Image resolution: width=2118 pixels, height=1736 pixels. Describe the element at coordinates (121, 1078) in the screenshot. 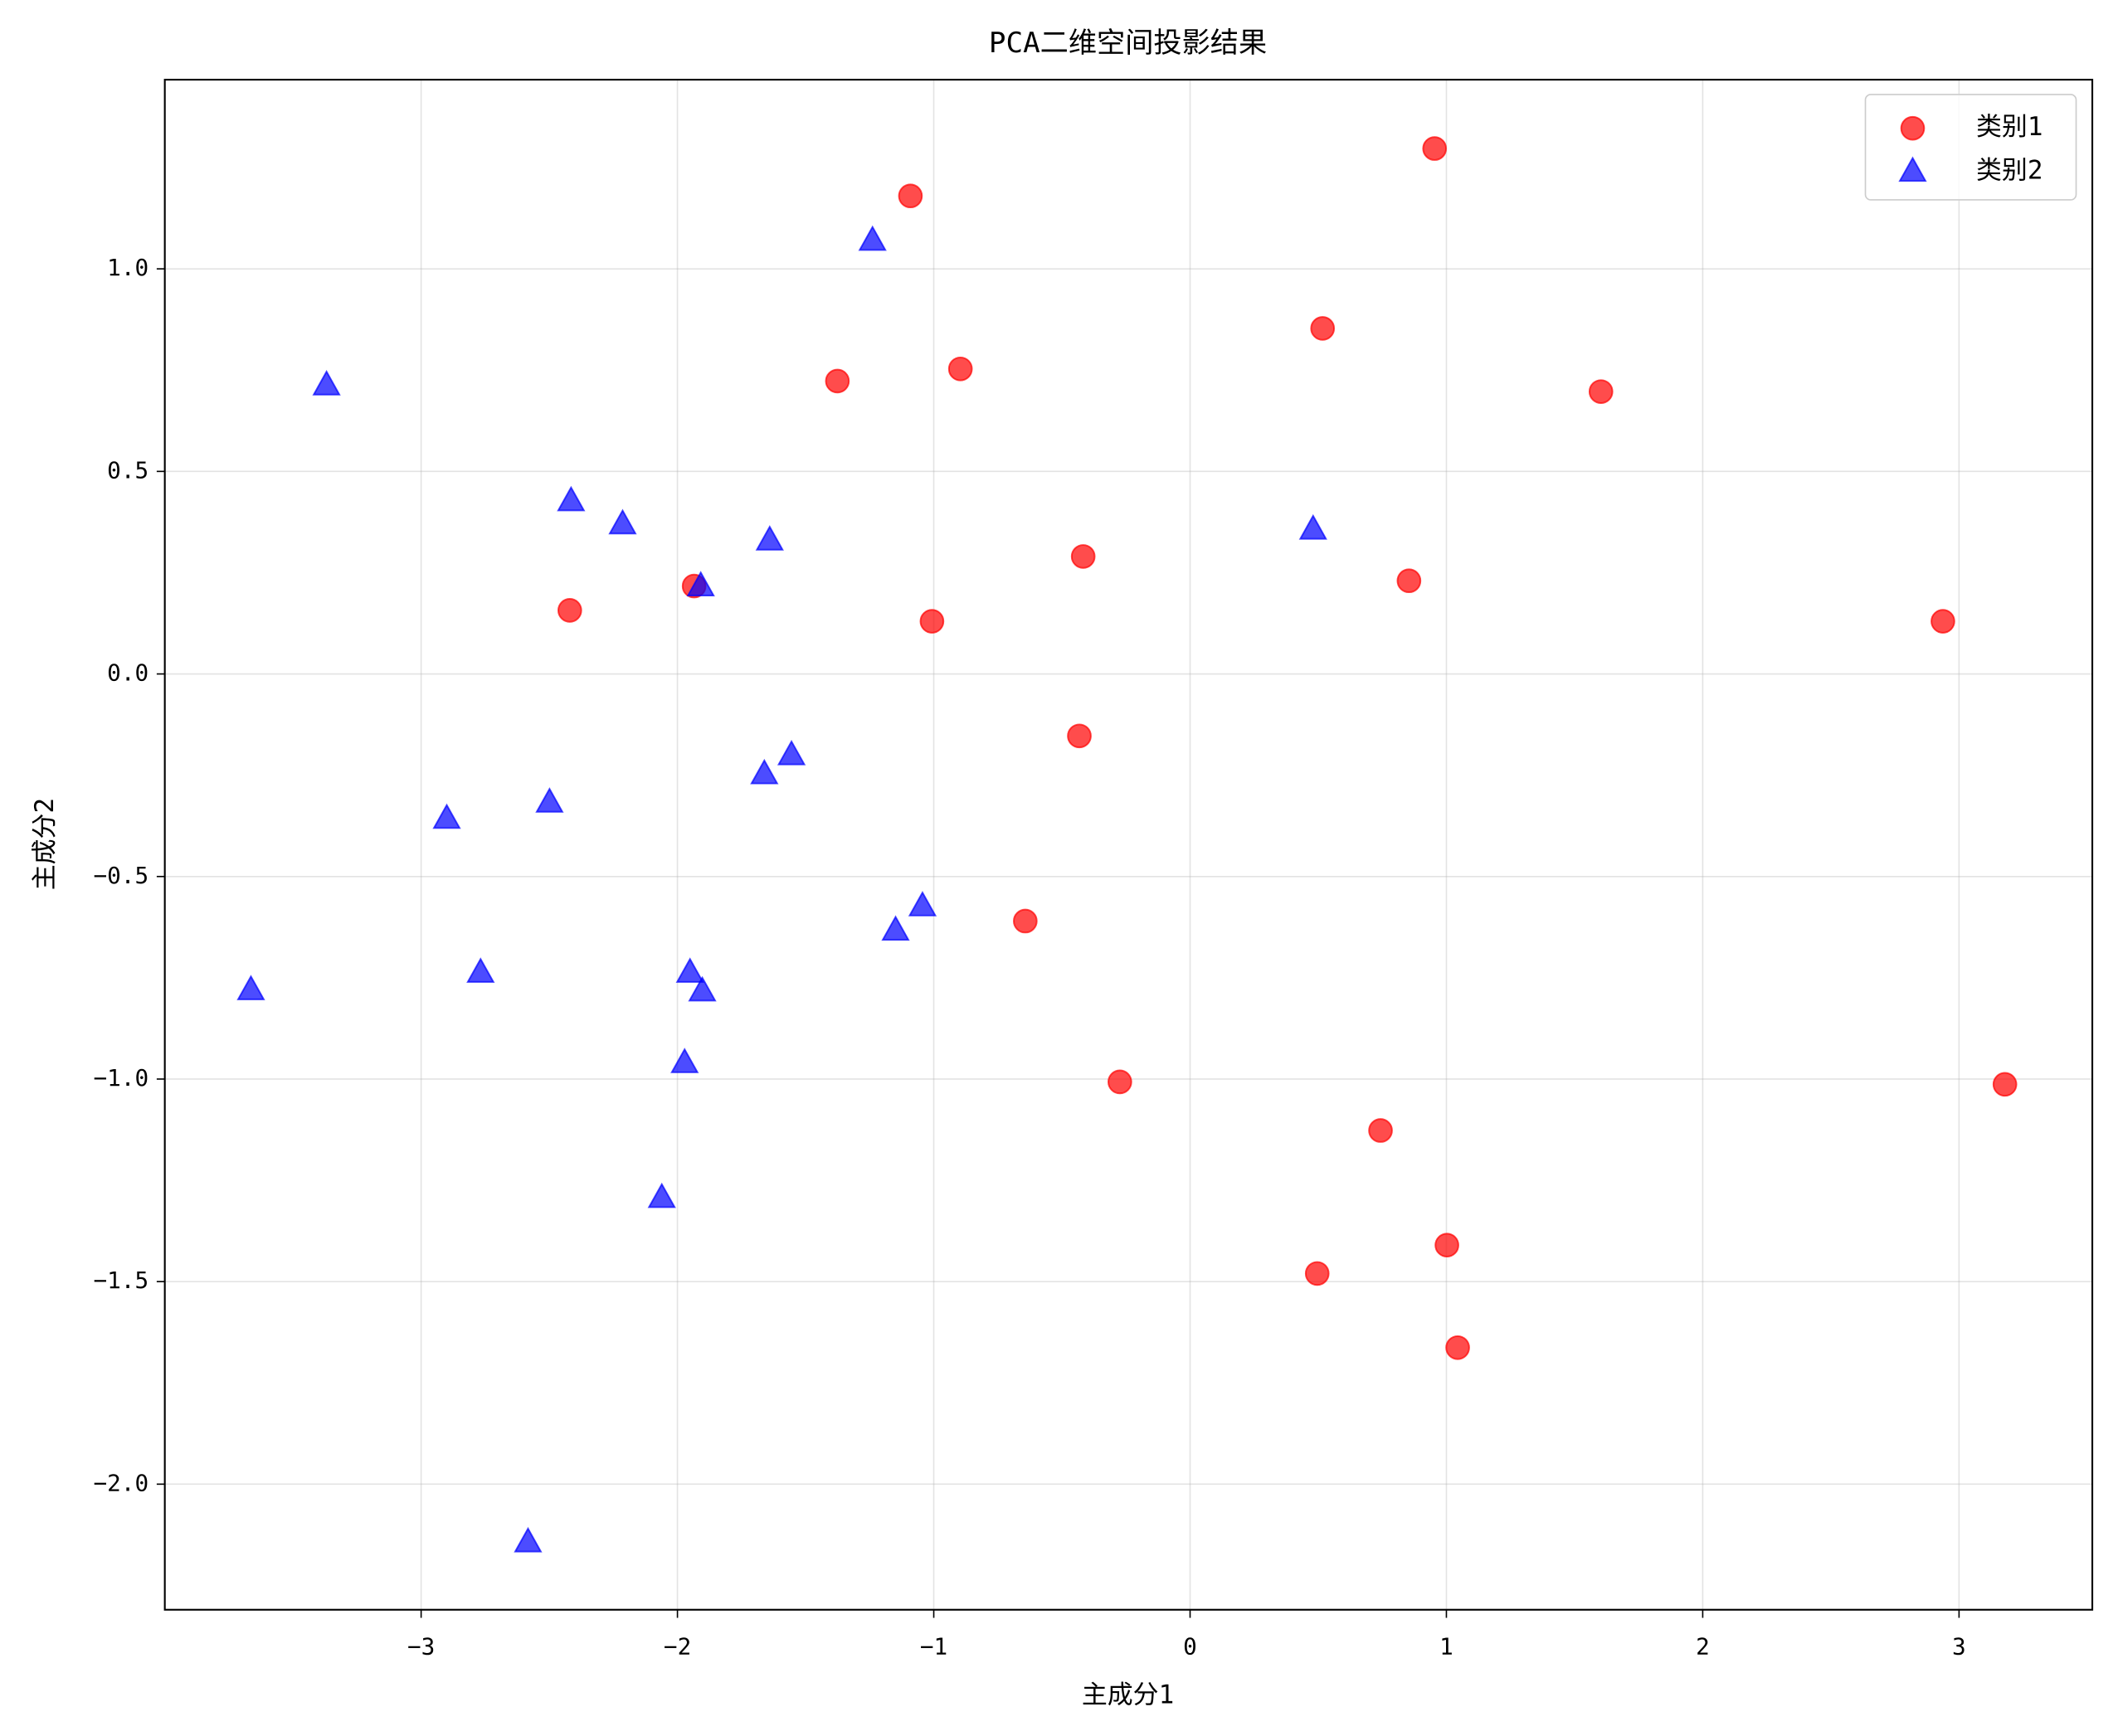

I see `y-tick-label: −1.0` at that location.